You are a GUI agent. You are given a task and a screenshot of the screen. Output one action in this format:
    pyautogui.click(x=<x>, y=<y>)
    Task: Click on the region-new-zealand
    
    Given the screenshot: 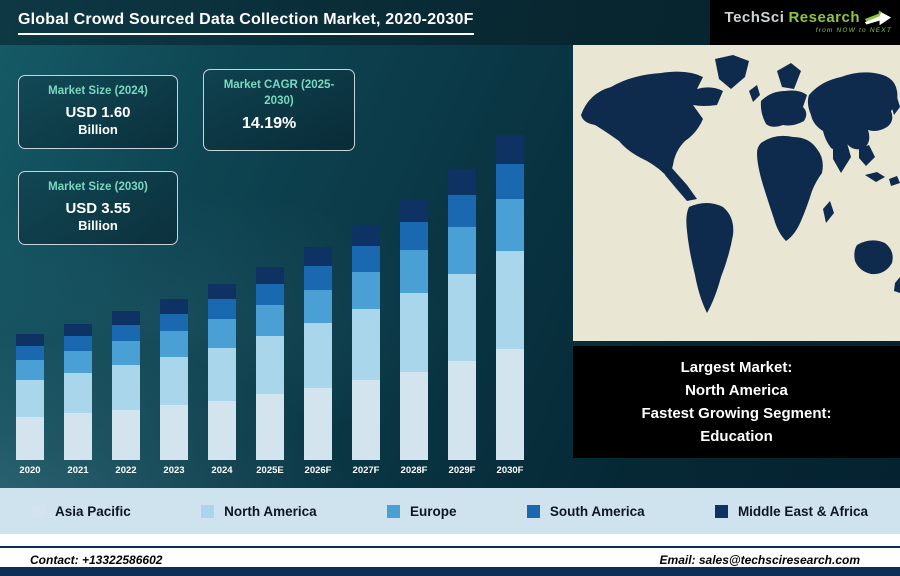 What is the action you would take?
    pyautogui.click(x=897, y=285)
    